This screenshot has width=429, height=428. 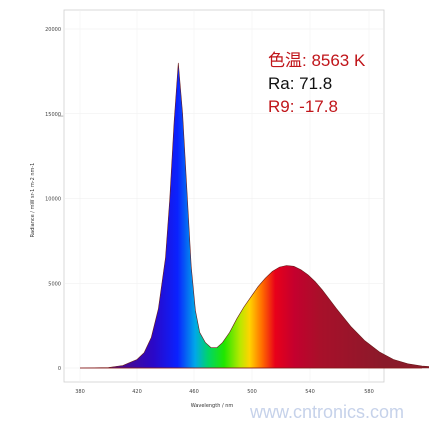 I want to click on x-axis-ticks: 380 420 460 500 540 580, so click(x=224, y=392).